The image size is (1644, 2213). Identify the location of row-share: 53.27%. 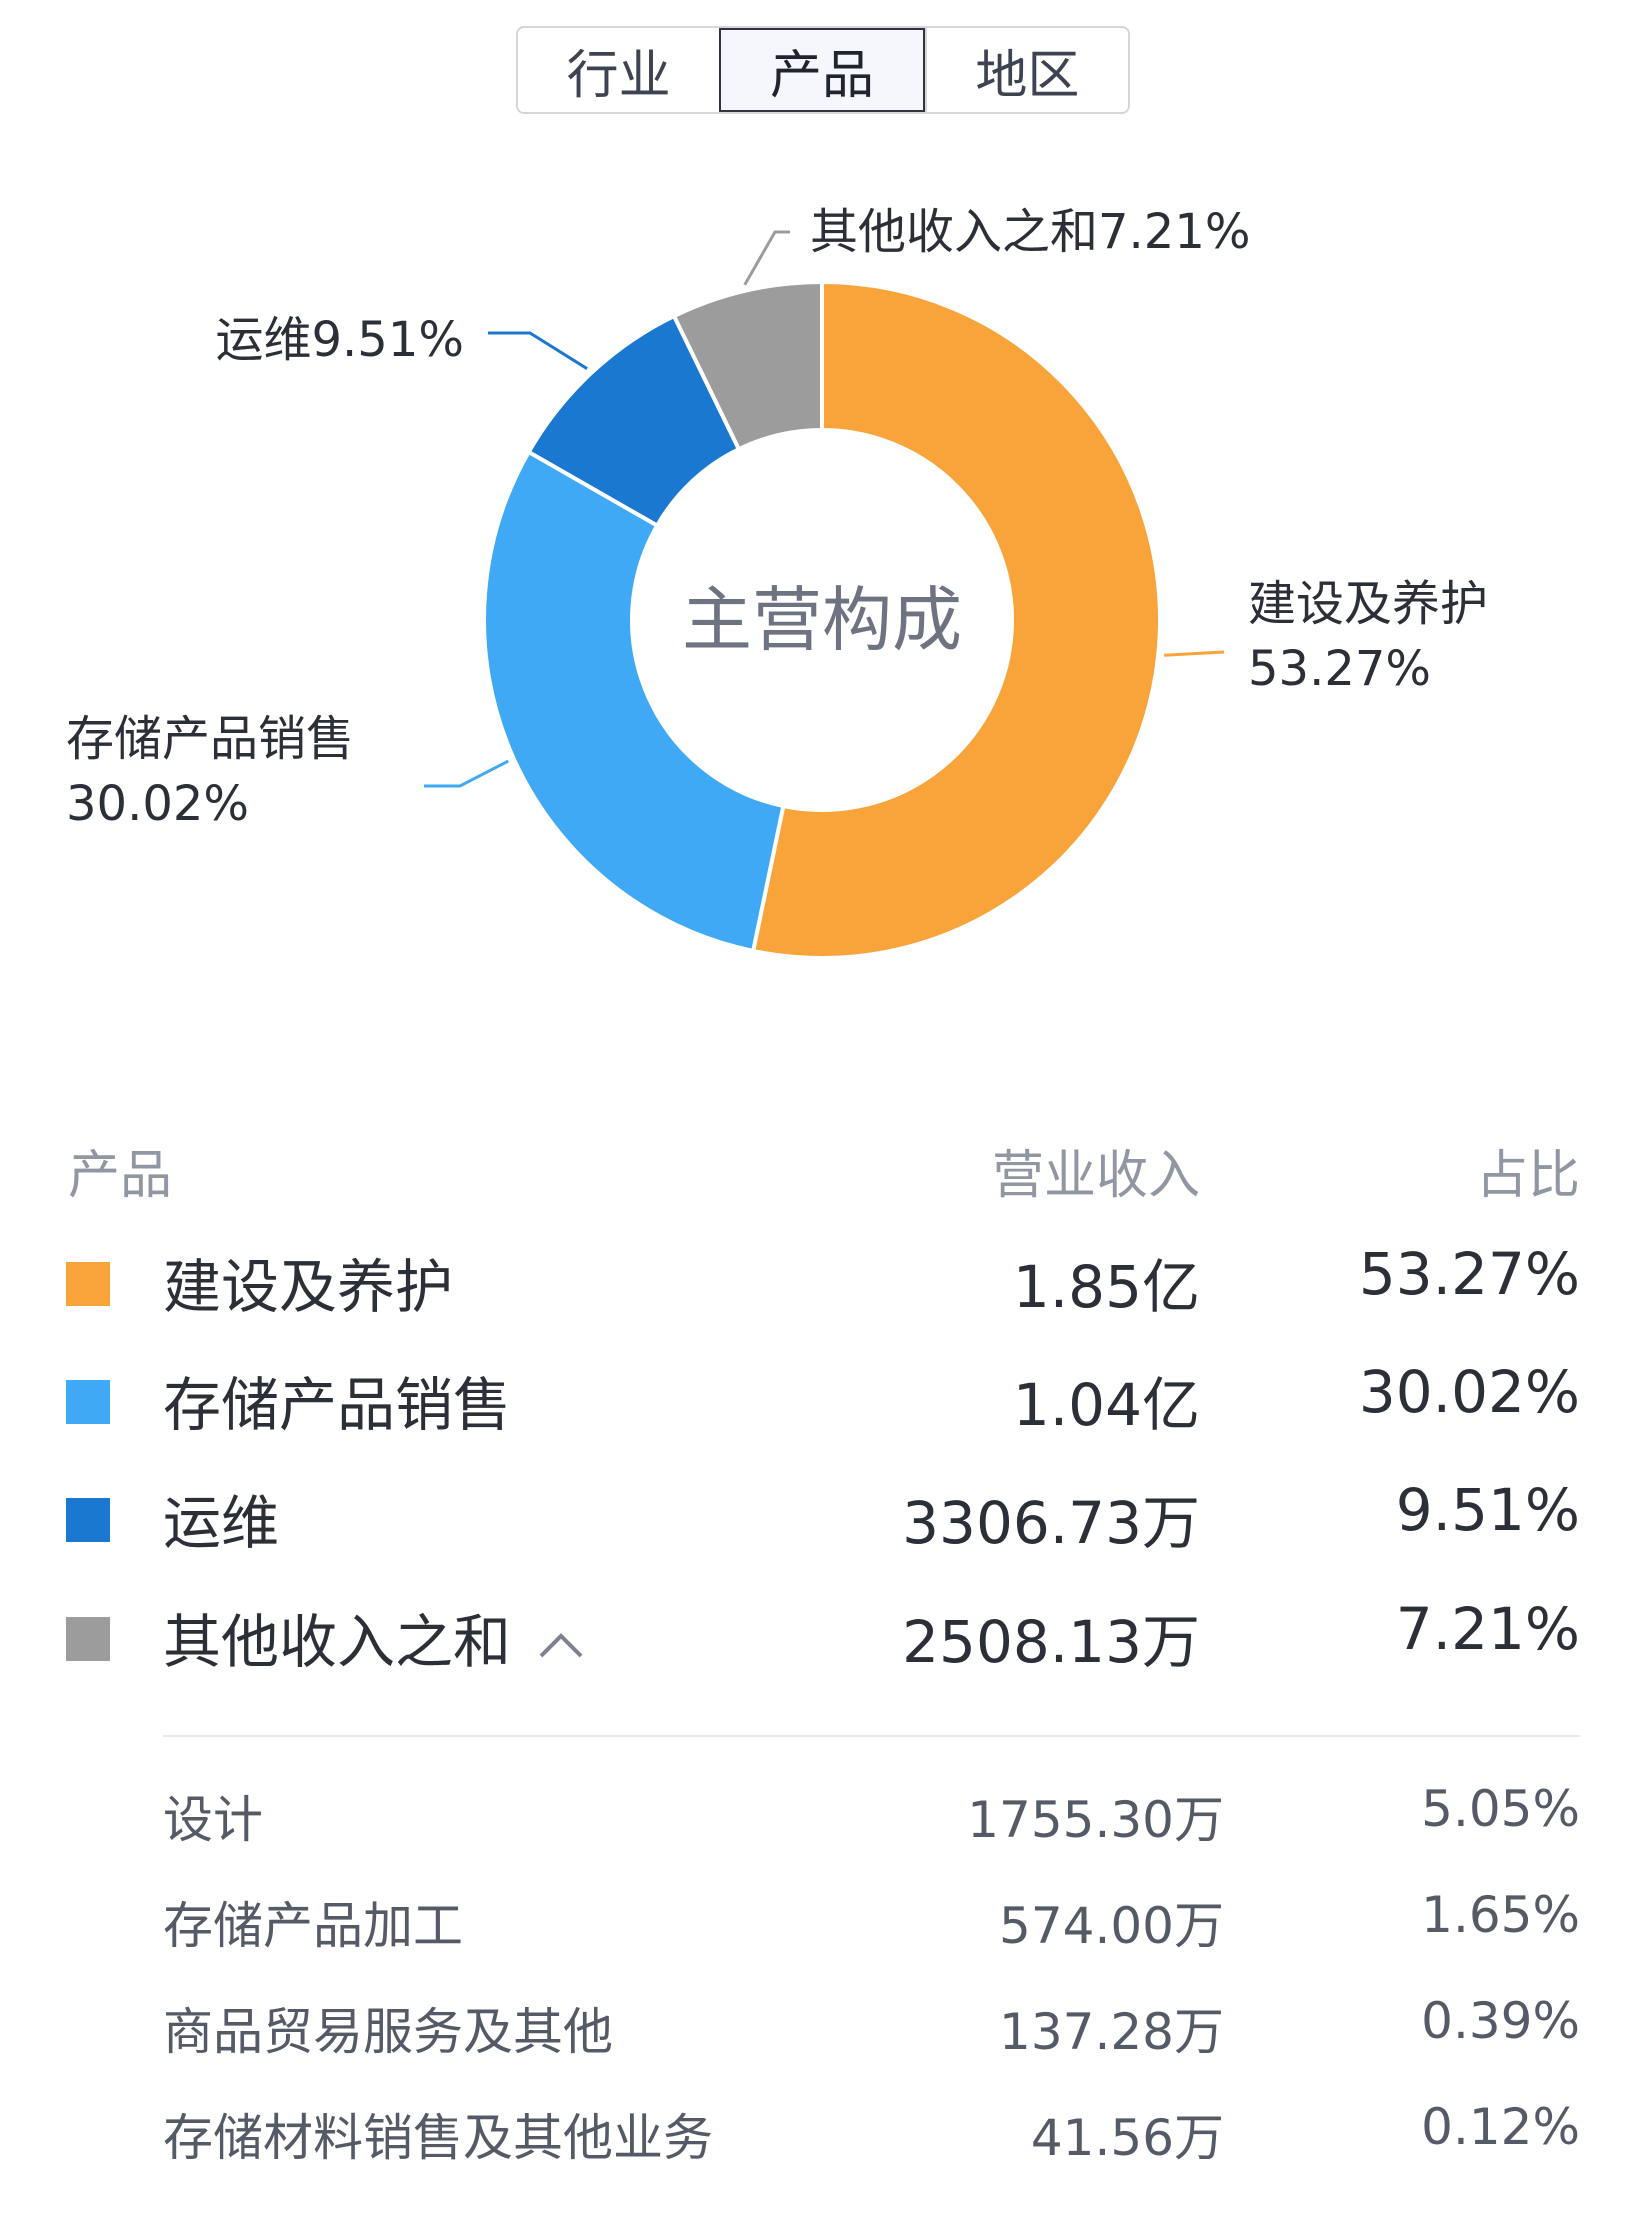
(1469, 1274).